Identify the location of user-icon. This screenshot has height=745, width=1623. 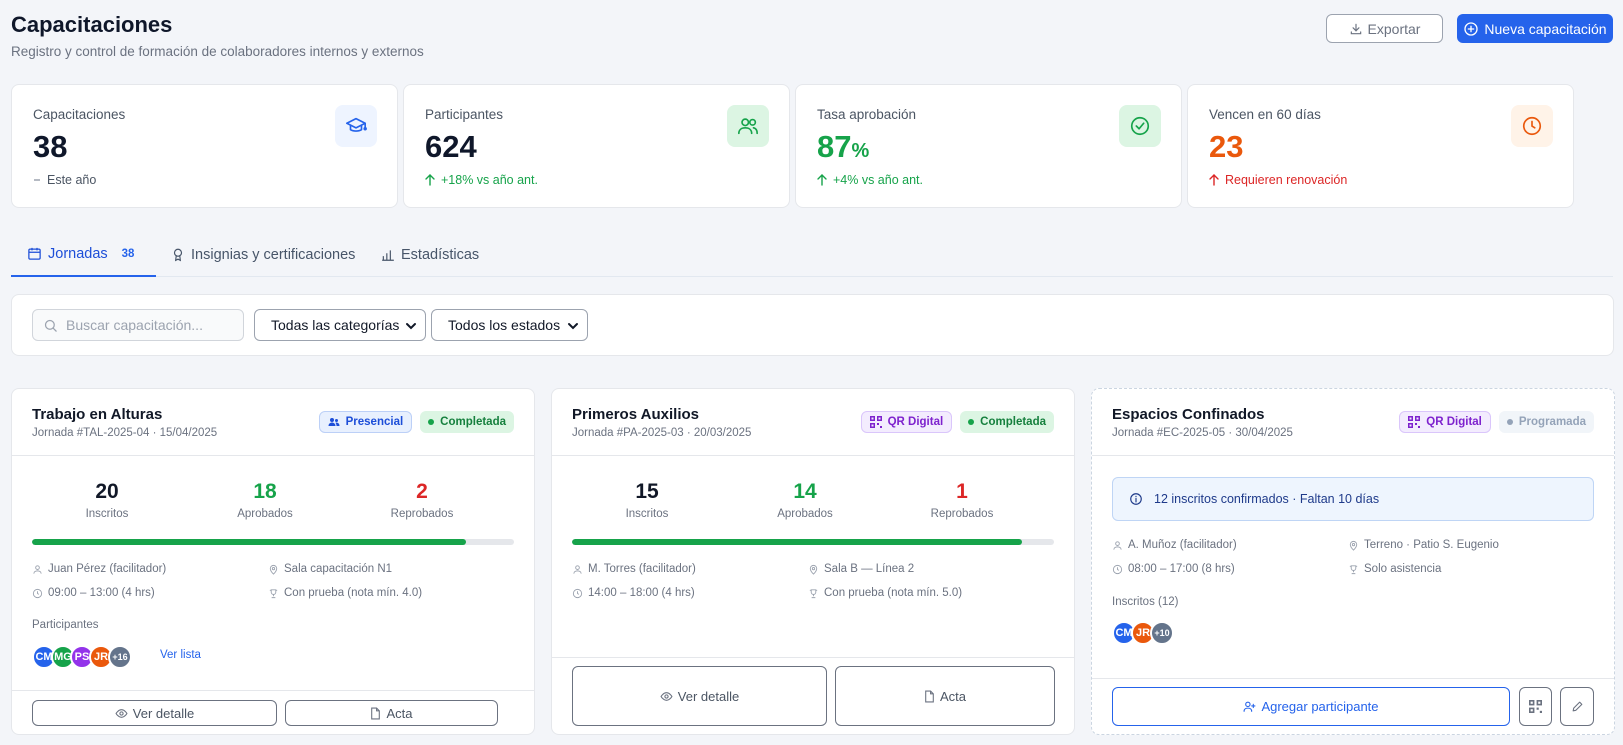
(577, 569).